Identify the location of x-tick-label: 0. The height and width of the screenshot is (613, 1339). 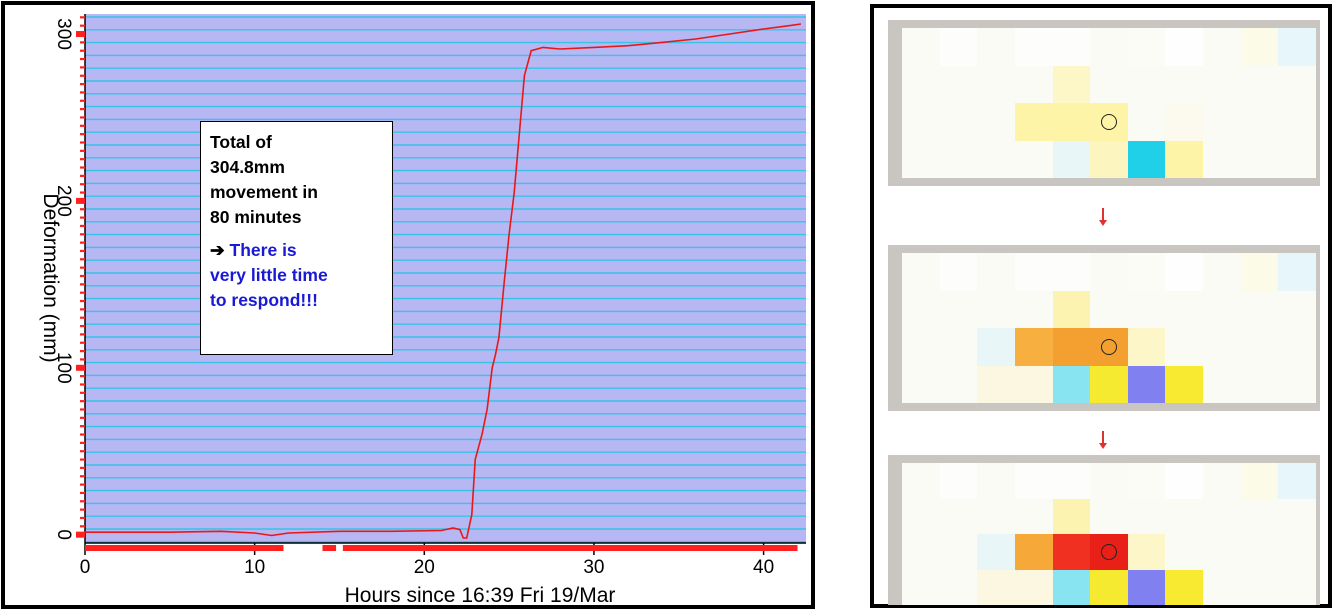
(85, 567).